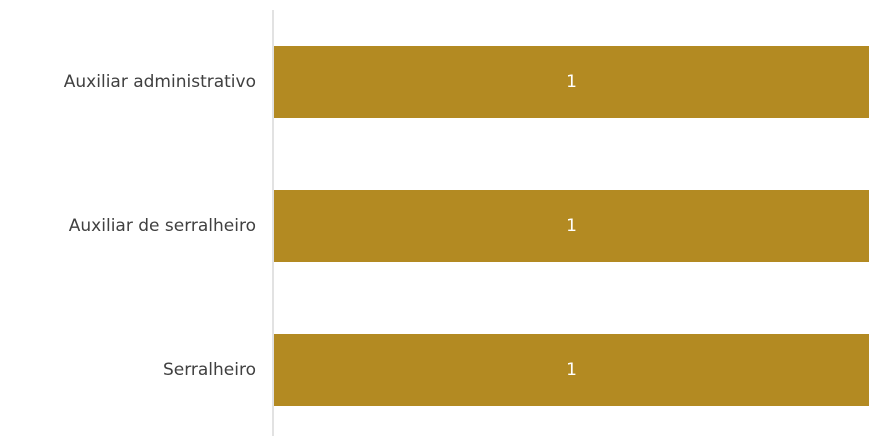  I want to click on category-label: Auxiliar administrativo, so click(160, 82).